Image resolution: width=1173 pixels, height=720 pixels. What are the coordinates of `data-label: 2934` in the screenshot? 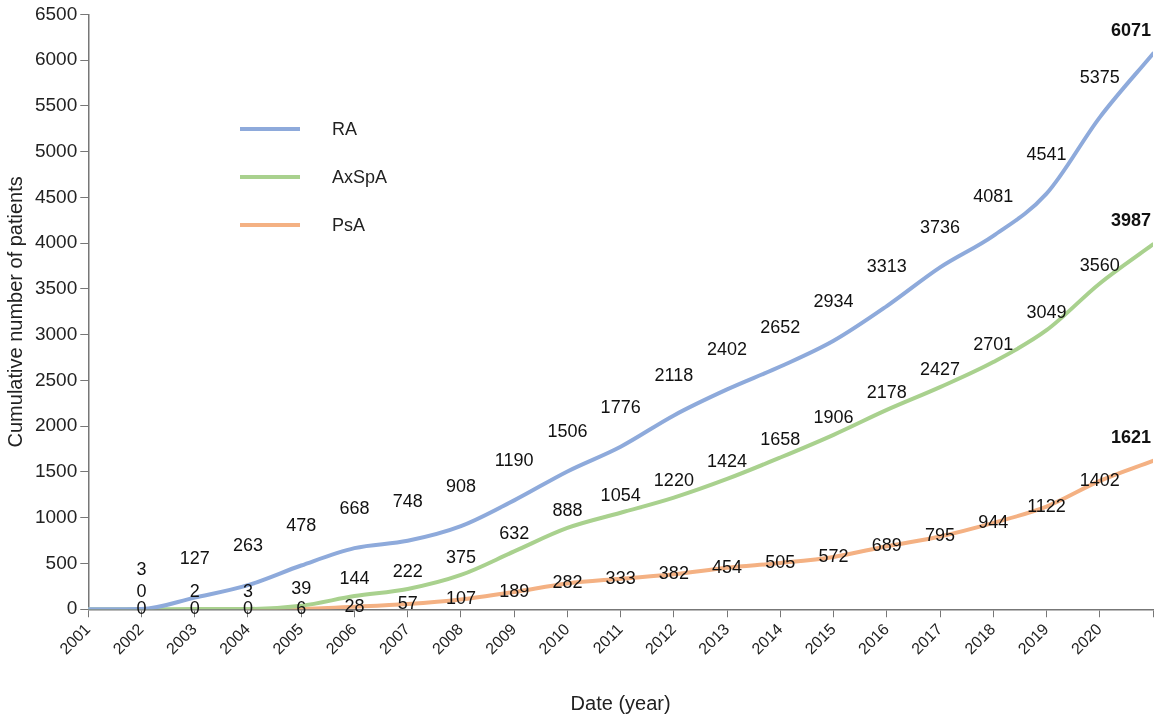 It's located at (833, 300).